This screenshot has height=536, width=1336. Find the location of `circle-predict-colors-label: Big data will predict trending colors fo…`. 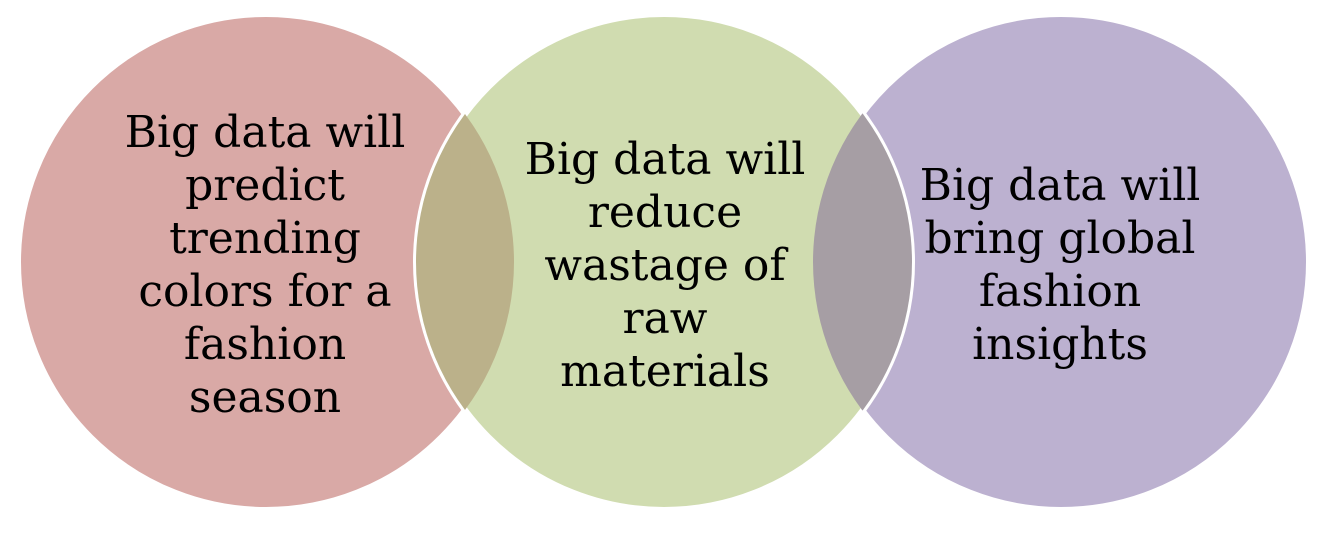

circle-predict-colors-label: Big data will predict trending colors fo… is located at coordinates (265, 265).